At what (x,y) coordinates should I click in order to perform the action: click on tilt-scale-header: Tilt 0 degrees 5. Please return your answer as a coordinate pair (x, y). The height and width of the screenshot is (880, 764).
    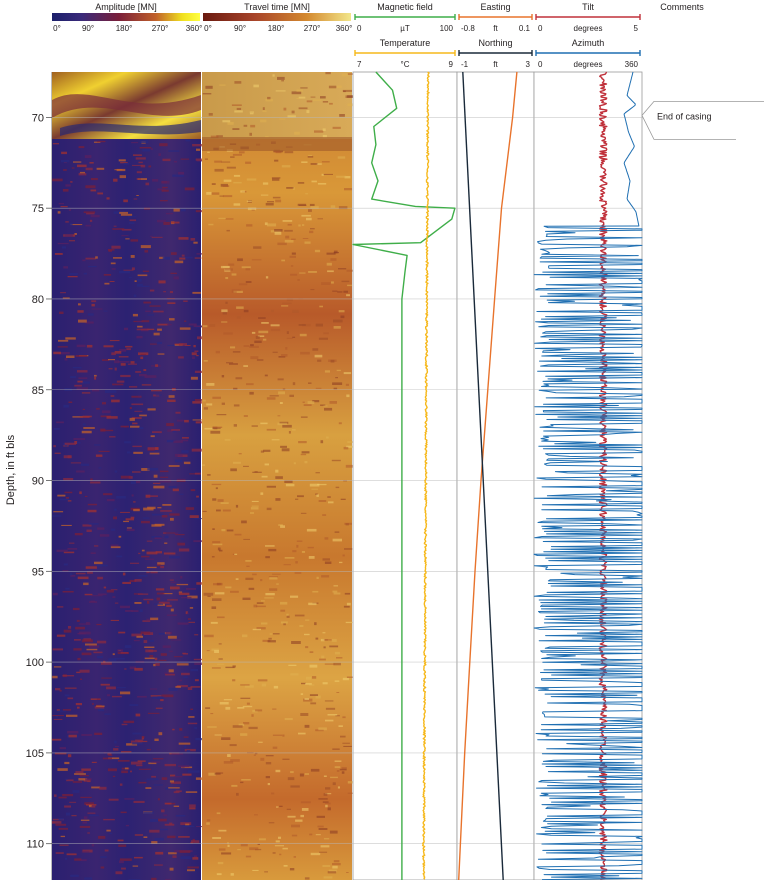
    Looking at the image, I should click on (588, 17).